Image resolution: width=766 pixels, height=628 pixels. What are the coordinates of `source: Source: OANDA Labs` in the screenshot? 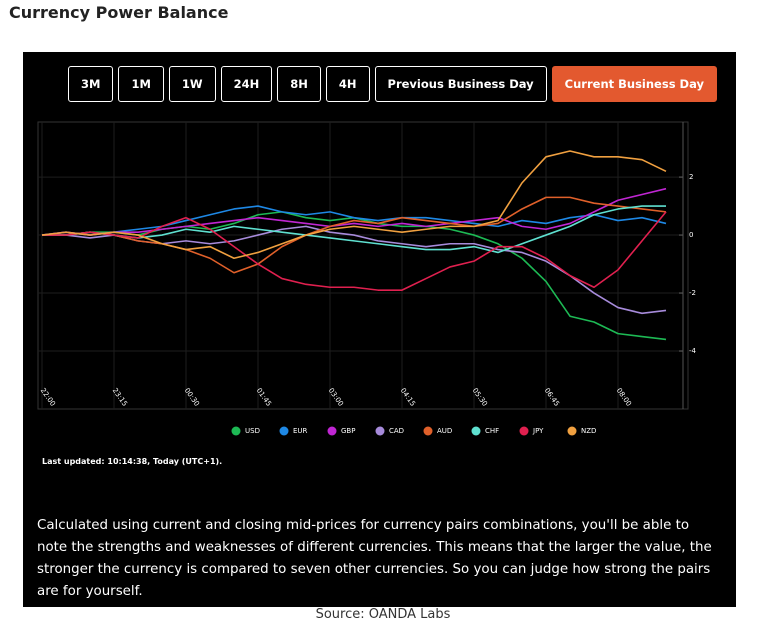 It's located at (383, 614).